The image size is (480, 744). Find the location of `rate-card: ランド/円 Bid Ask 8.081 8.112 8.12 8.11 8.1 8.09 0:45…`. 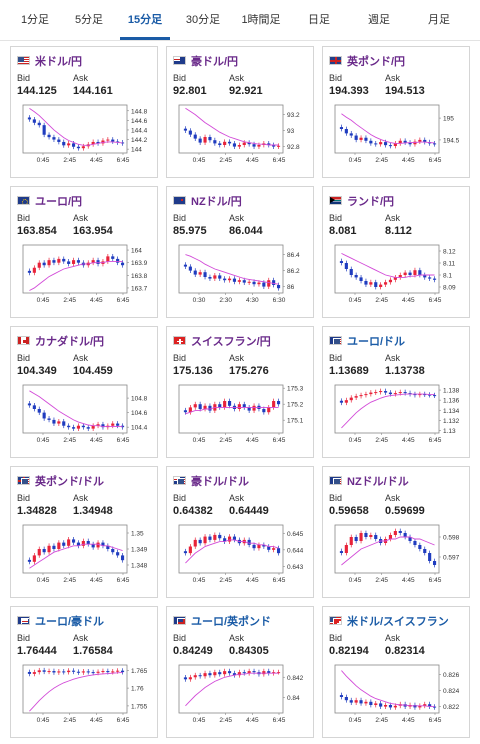

rate-card: ランド/円 Bid Ask 8.081 8.112 8.12 8.11 8.1 8.09 0:45… is located at coordinates (396, 252).